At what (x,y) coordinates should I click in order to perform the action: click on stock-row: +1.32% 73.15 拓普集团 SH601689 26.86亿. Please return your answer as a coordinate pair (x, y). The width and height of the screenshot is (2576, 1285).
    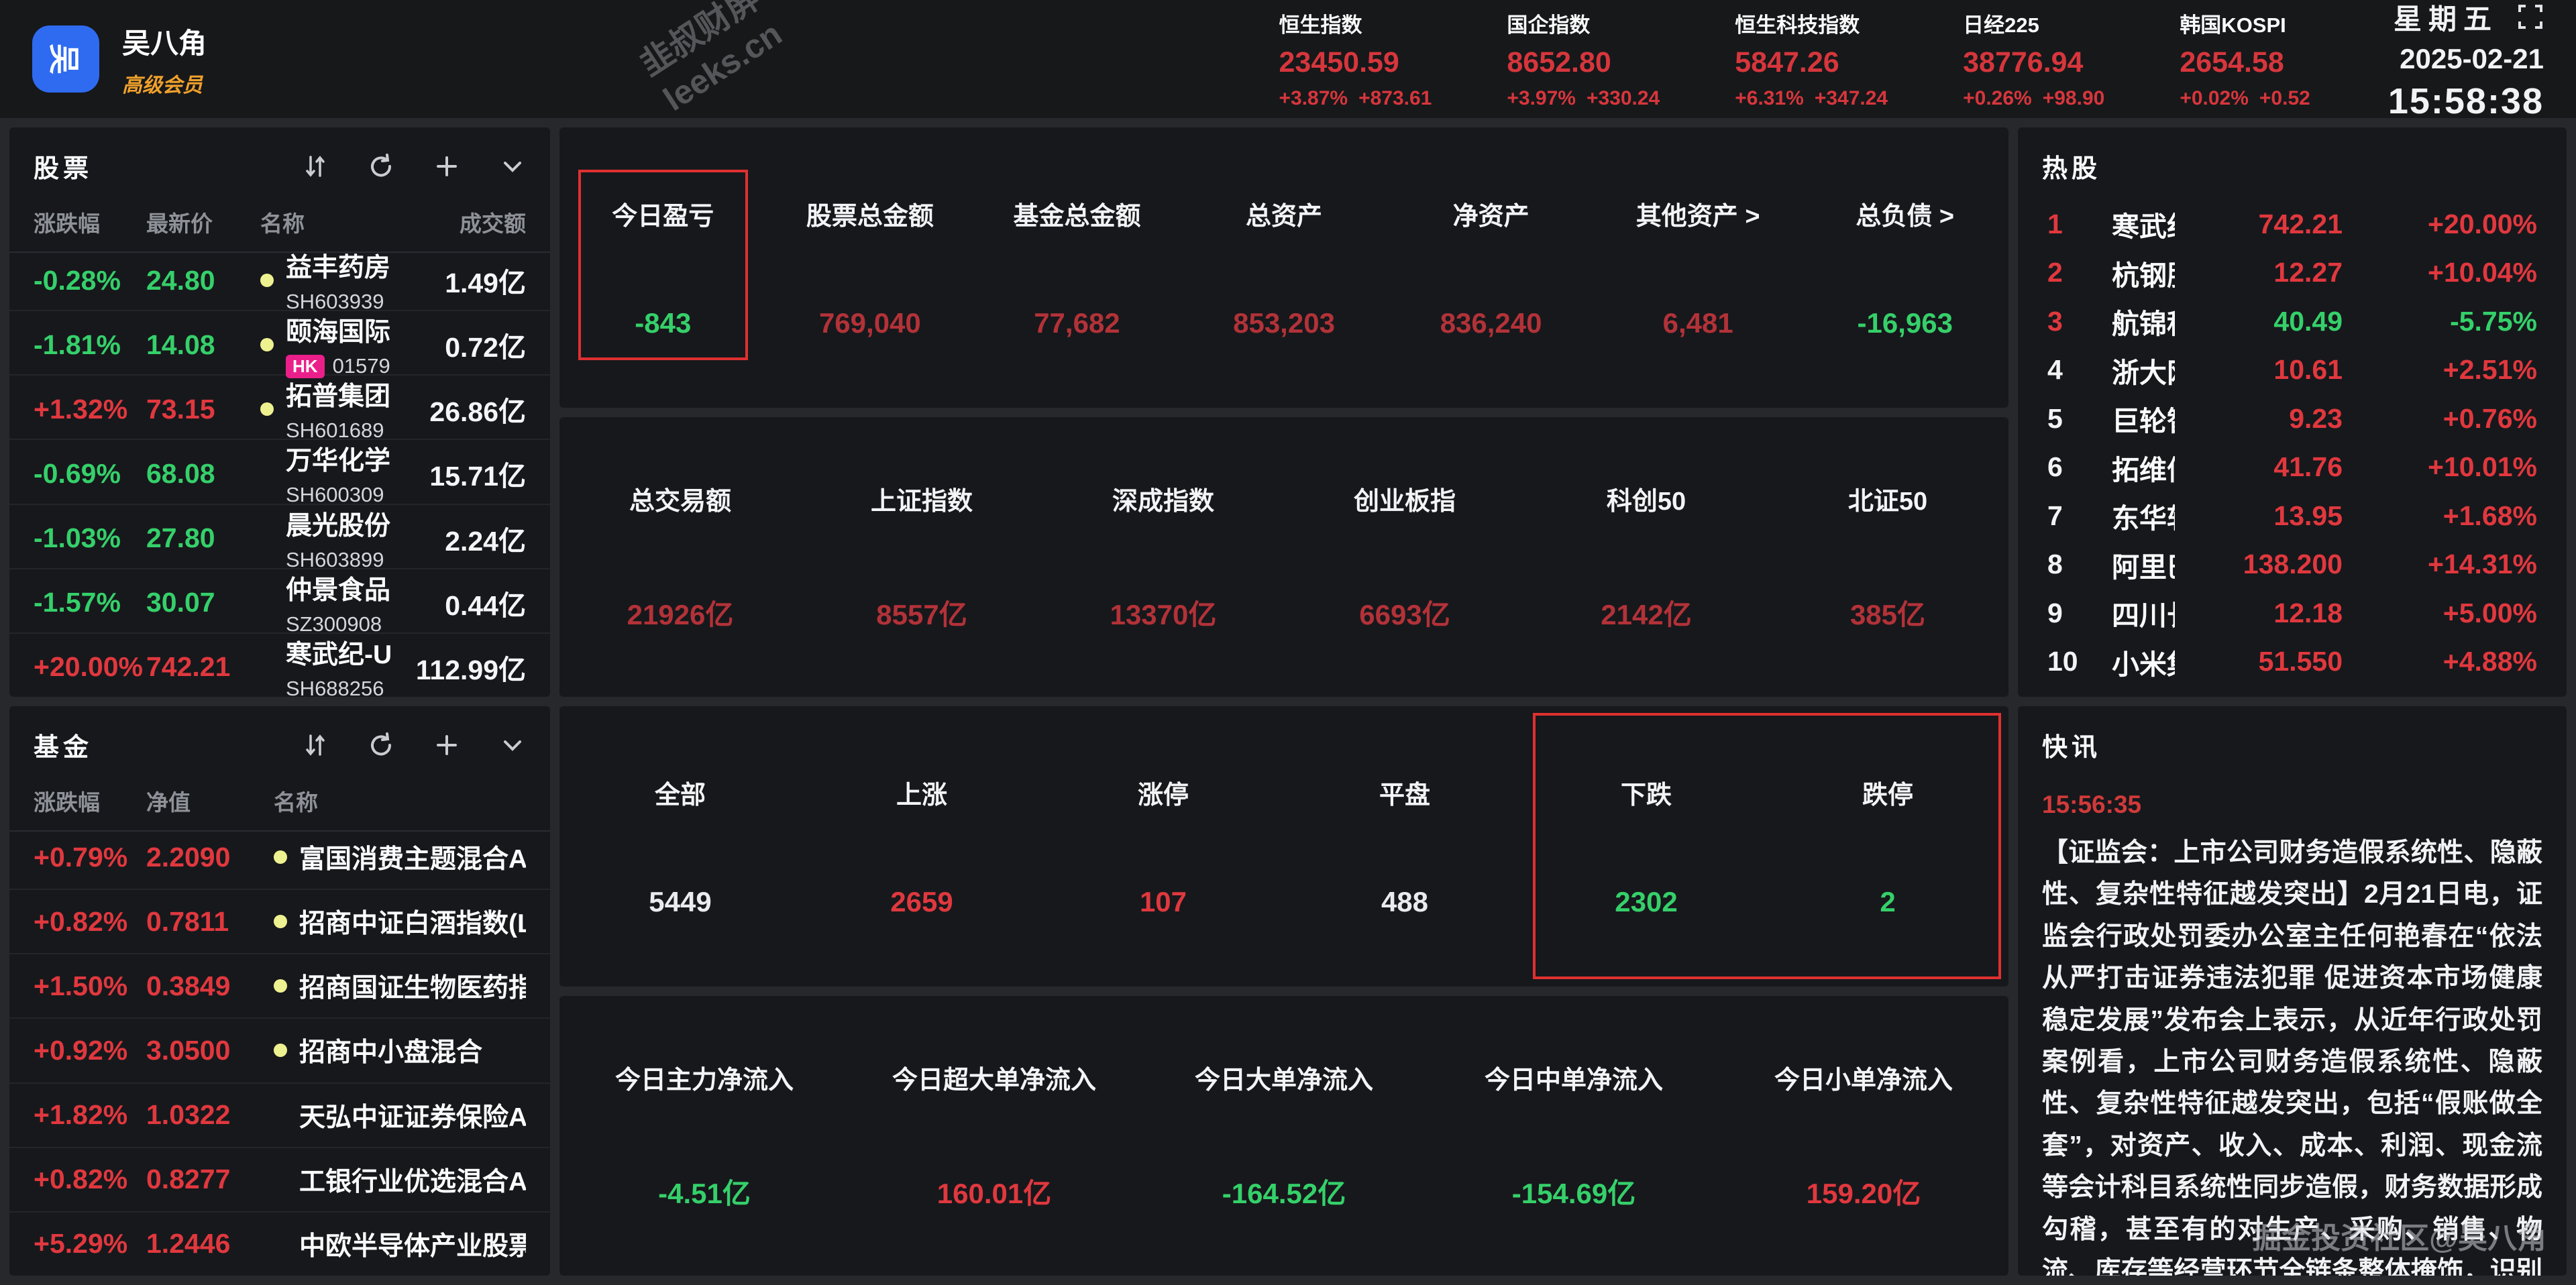
    Looking at the image, I should click on (279, 409).